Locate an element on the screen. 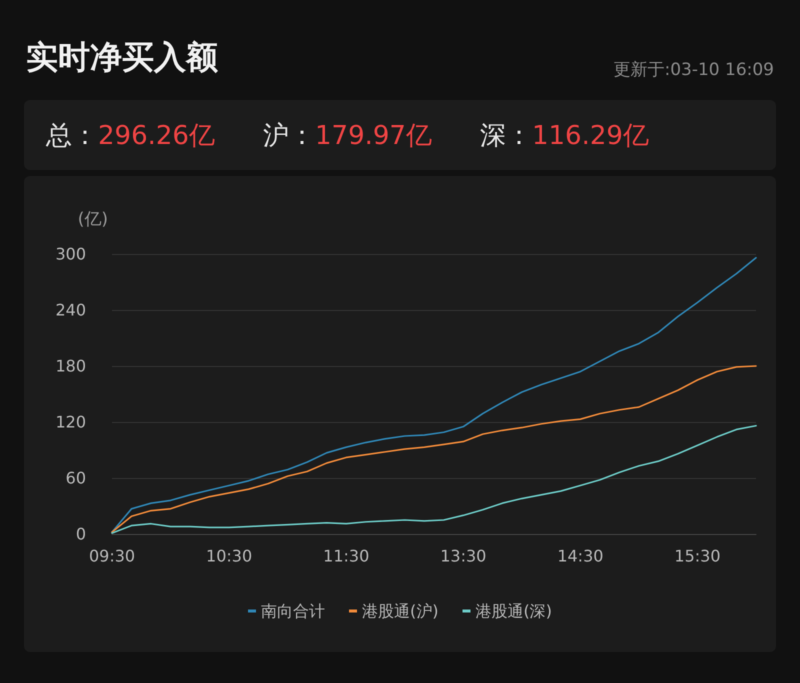 Image resolution: width=800 pixels, height=683 pixels. x-tick-label: 11:30 is located at coordinates (346, 556).